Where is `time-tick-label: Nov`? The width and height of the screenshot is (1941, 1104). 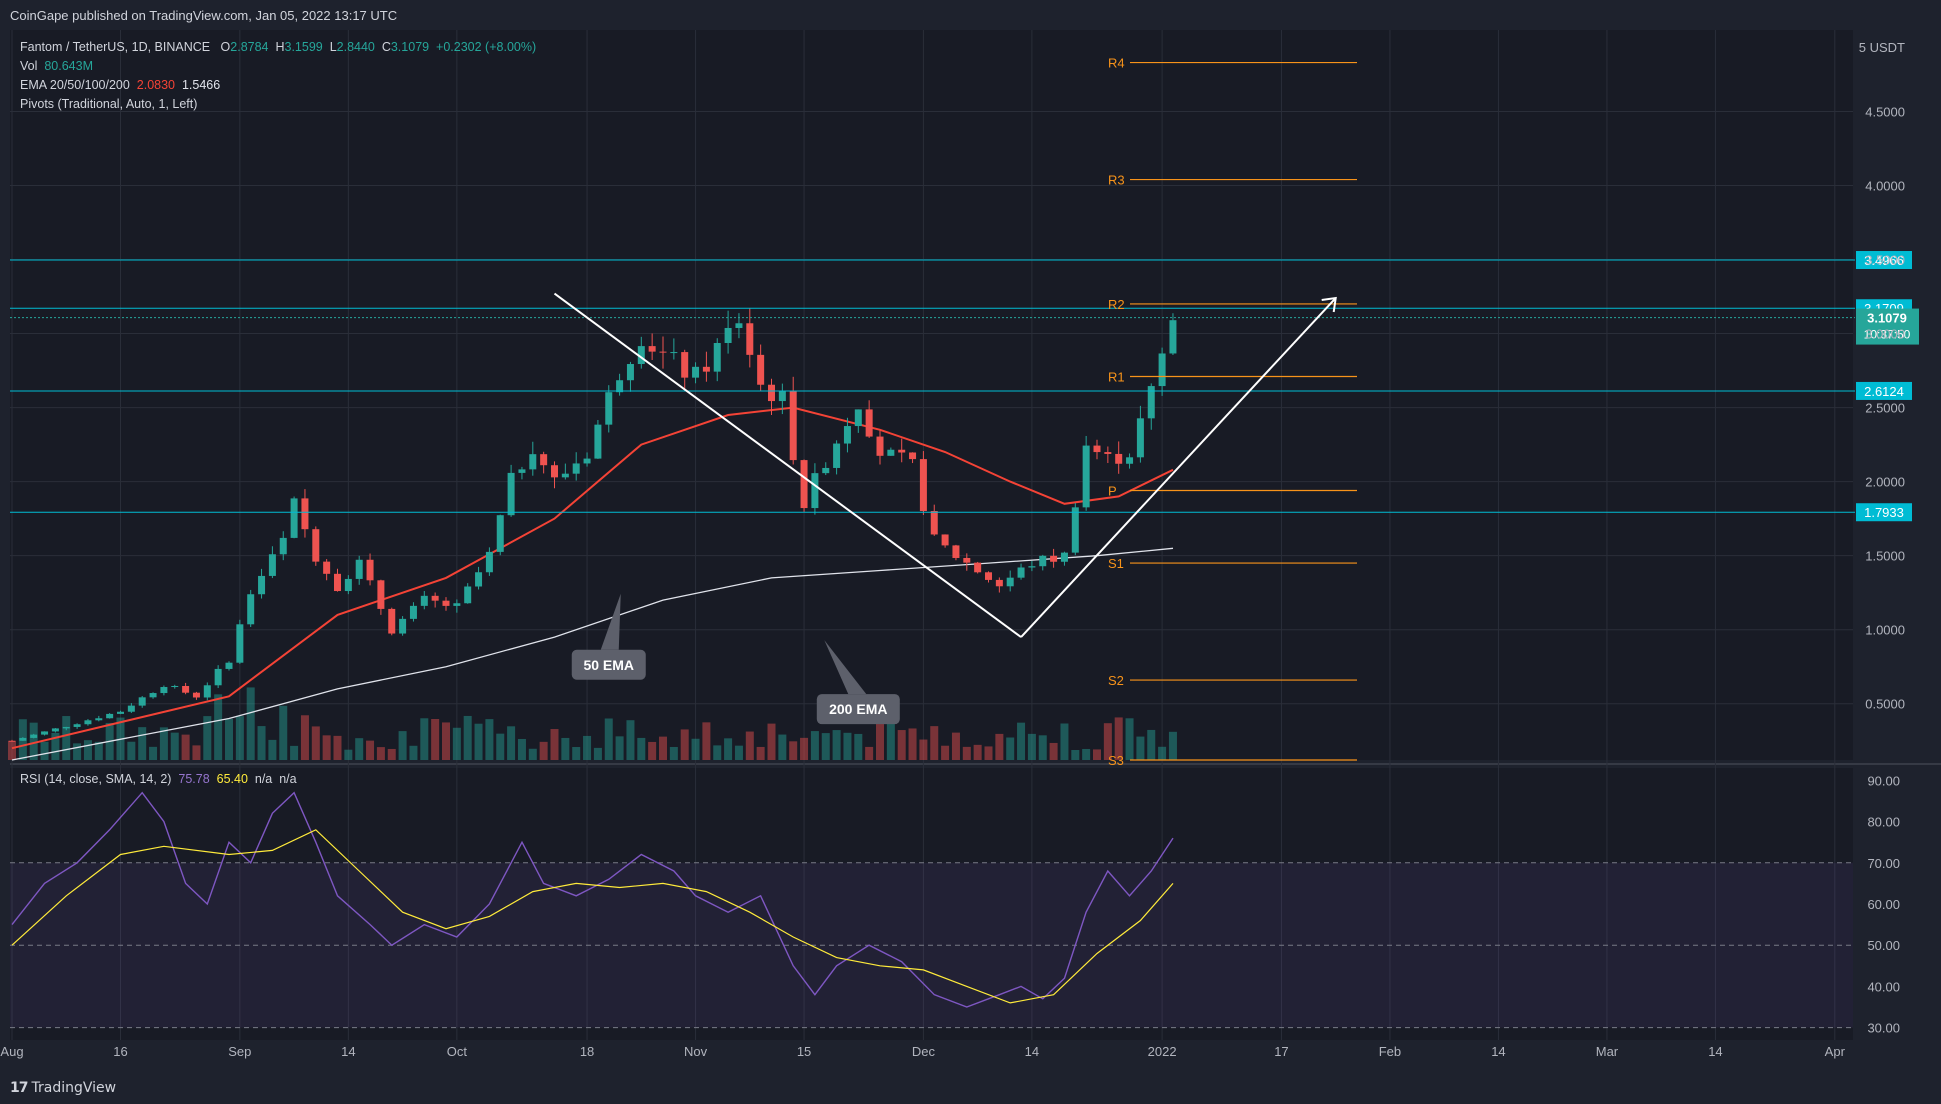 time-tick-label: Nov is located at coordinates (696, 1051).